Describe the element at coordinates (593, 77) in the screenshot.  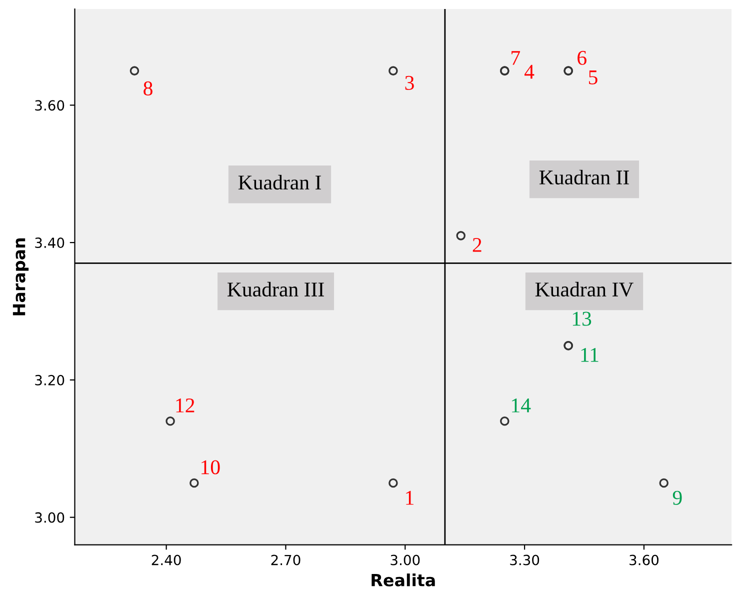
I see `annotation: 5` at that location.